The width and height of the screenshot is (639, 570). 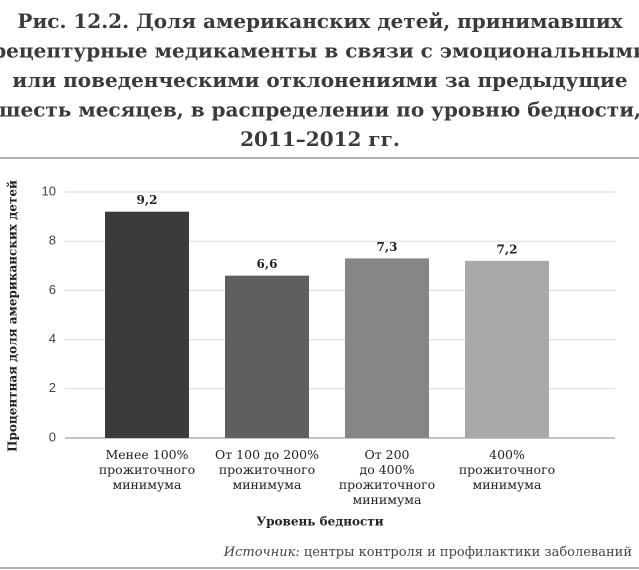 What do you see at coordinates (52, 289) in the screenshot?
I see `y-tick-label: 6` at bounding box center [52, 289].